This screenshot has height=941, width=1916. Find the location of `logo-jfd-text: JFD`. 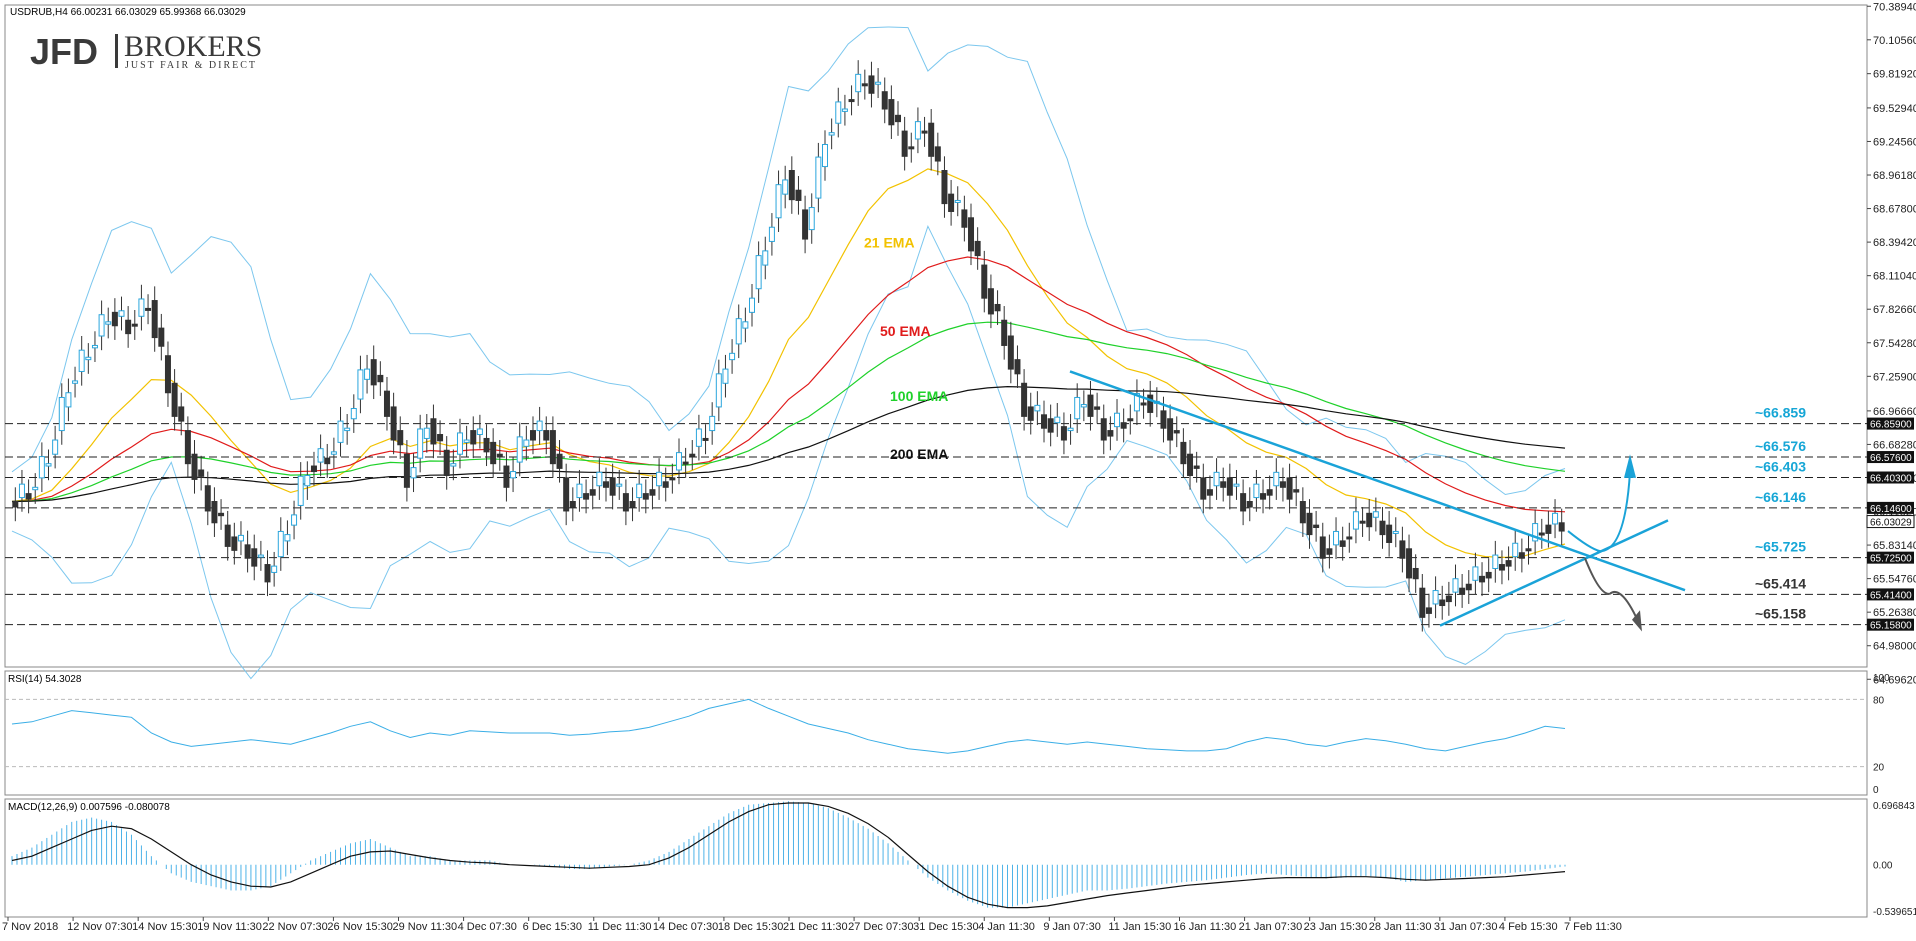

logo-jfd-text: JFD is located at coordinates (64, 51).